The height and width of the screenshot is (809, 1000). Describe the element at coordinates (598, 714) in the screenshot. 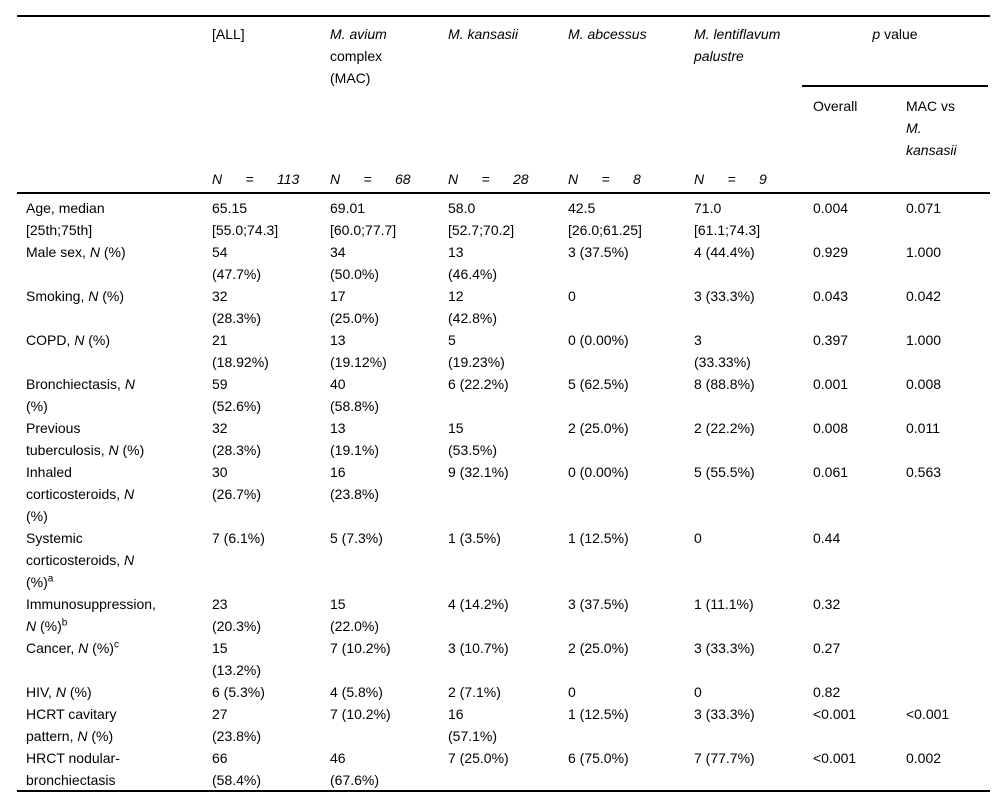

I see `data-cell: 1 (12.5%)` at that location.